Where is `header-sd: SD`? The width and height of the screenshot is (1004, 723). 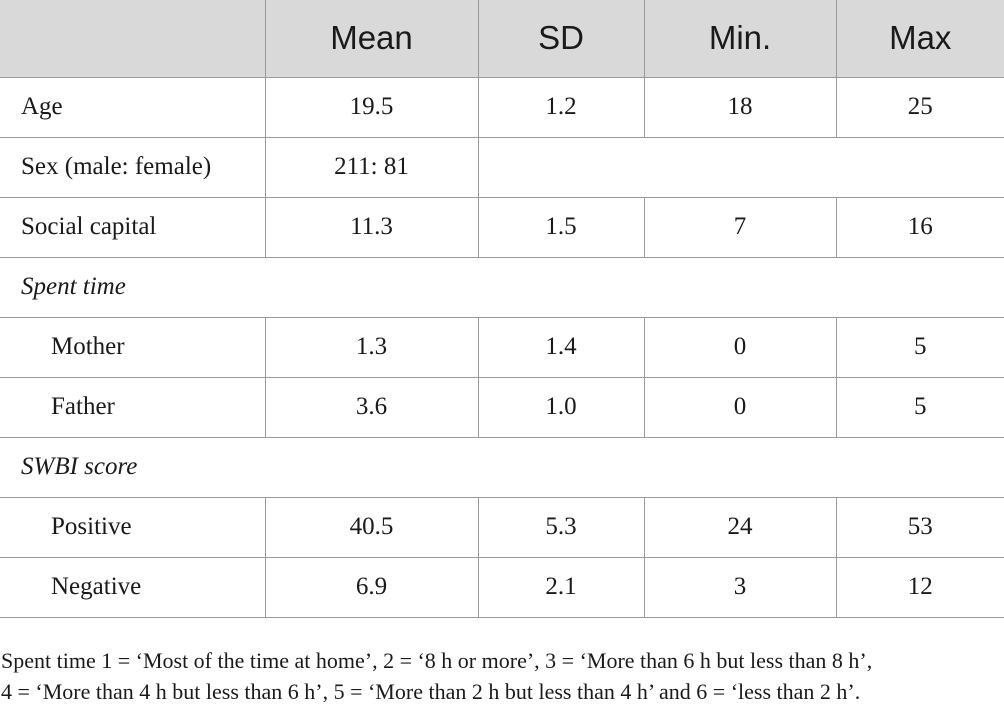 header-sd: SD is located at coordinates (561, 39).